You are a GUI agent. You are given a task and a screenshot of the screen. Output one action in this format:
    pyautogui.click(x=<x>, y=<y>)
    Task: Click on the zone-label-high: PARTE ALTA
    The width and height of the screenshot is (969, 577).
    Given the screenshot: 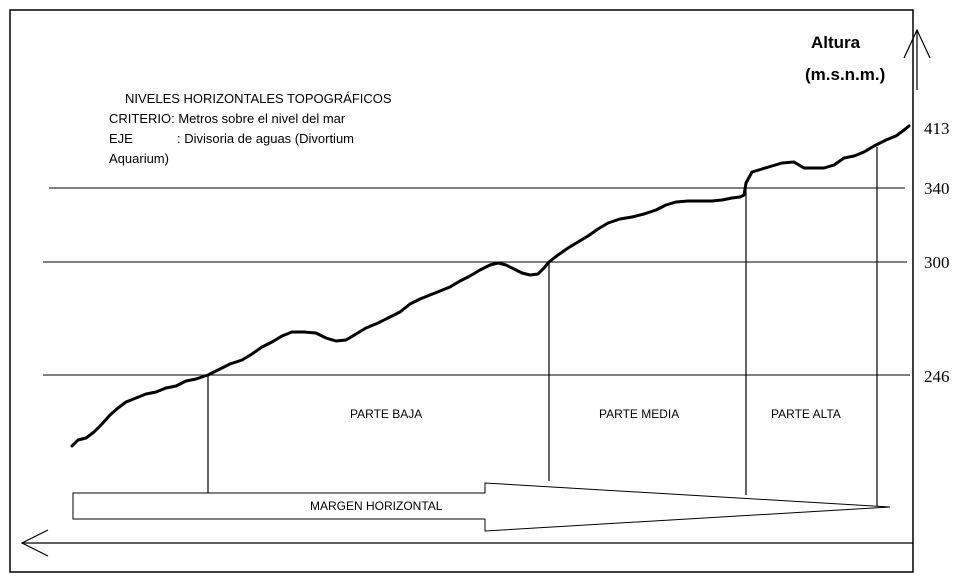 What is the action you would take?
    pyautogui.click(x=806, y=414)
    